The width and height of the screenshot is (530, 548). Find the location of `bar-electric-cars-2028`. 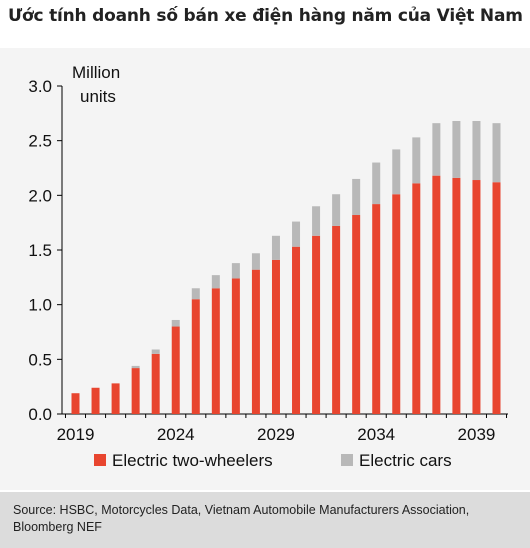

bar-electric-cars-2028 is located at coordinates (255, 261).